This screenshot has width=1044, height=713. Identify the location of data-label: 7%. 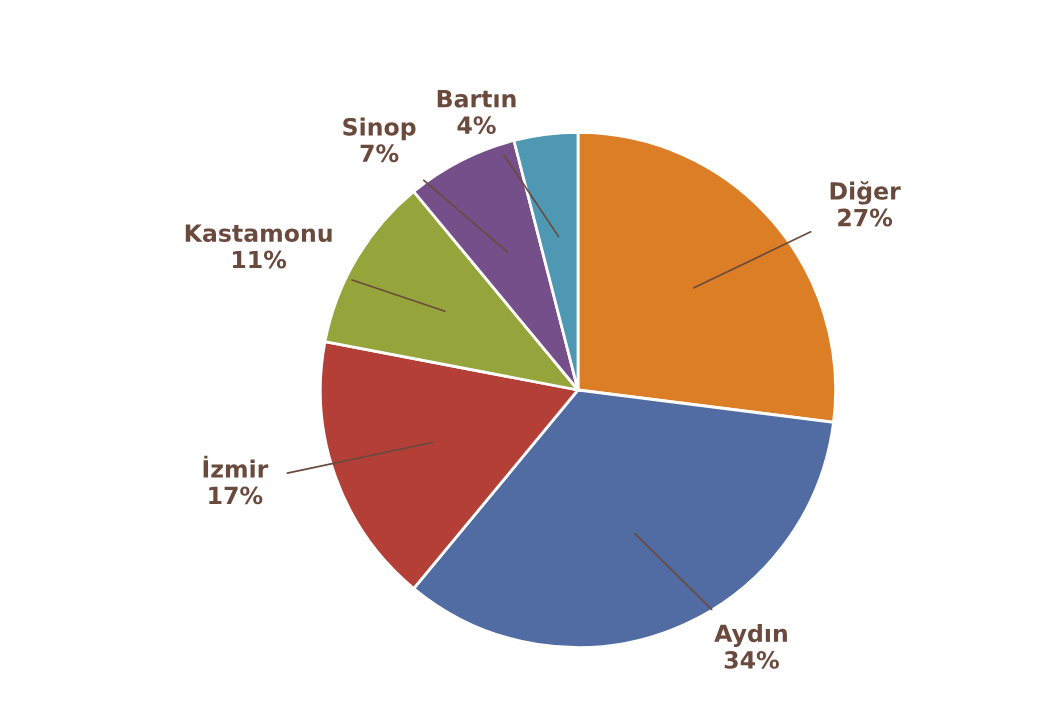
(379, 153).